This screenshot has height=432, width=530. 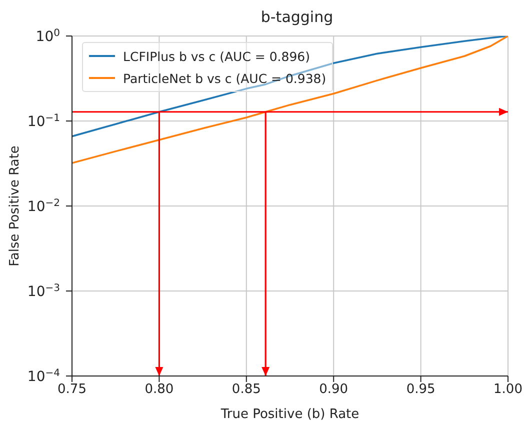 I want to click on y-tick-label: 10$^{−2}$, so click(x=43, y=206).